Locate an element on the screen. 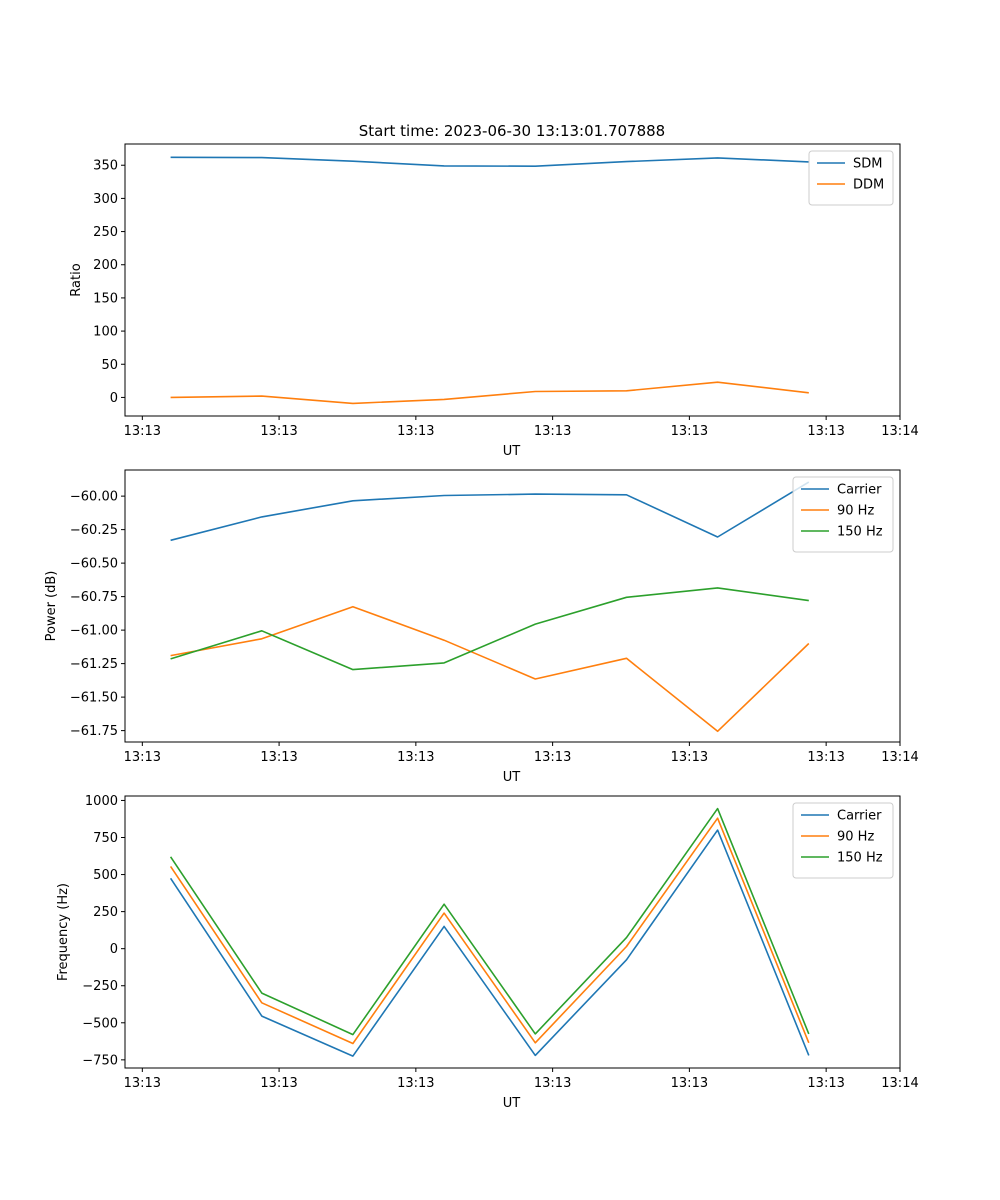 This screenshot has height=1200, width=1000. y-tick-label: −61.00 is located at coordinates (94, 631).